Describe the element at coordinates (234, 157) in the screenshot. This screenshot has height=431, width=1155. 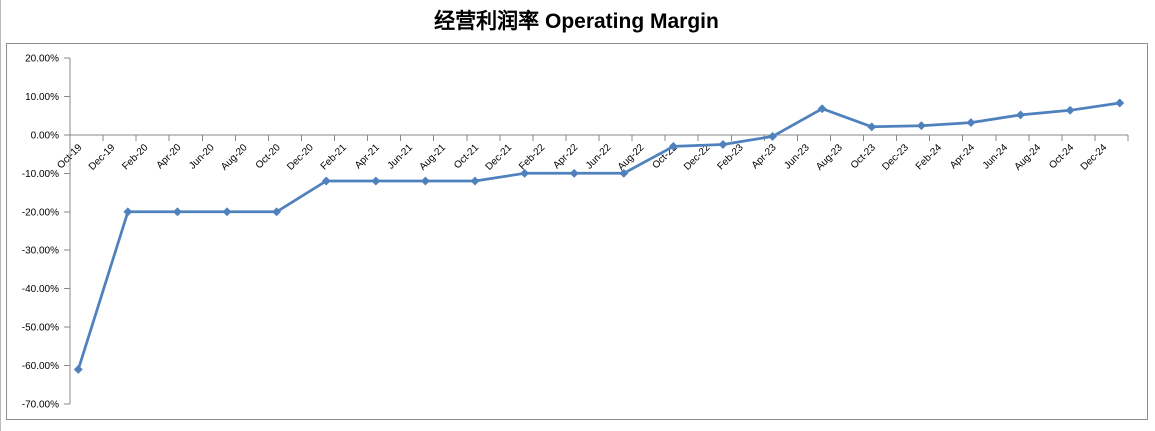
I see `x-axis-tick-label: Aug-20` at that location.